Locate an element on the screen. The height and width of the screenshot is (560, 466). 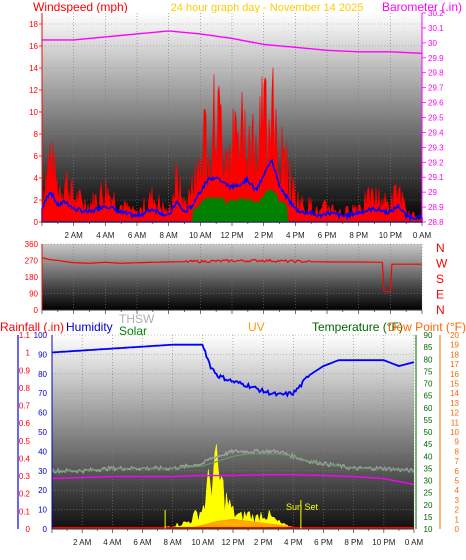
humidity-tick-label: 0 is located at coordinates (45, 529).